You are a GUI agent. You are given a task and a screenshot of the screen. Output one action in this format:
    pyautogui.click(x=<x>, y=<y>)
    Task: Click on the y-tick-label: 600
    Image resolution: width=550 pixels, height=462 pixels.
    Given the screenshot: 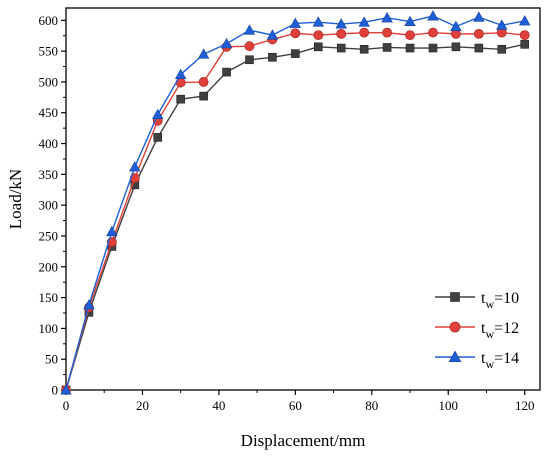 What is the action you would take?
    pyautogui.click(x=49, y=20)
    